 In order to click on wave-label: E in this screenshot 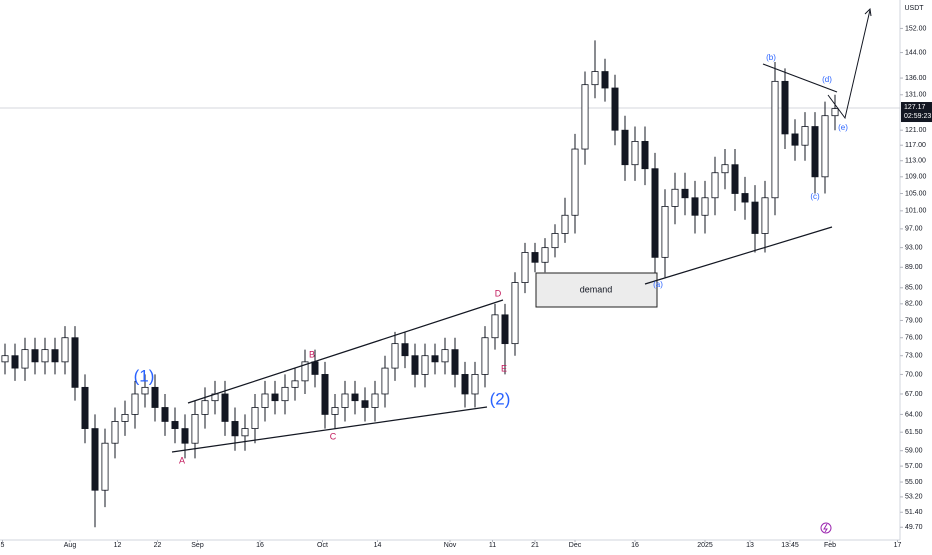, I will do `click(504, 368)`.